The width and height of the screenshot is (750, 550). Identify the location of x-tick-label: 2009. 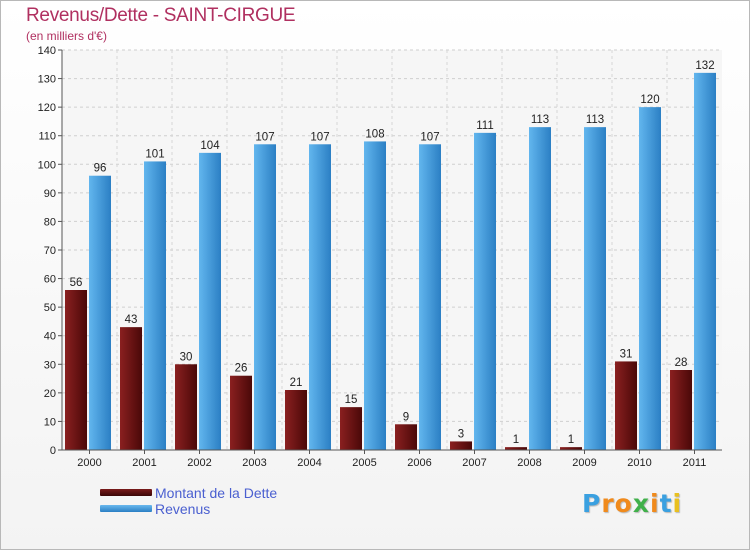
(584, 463).